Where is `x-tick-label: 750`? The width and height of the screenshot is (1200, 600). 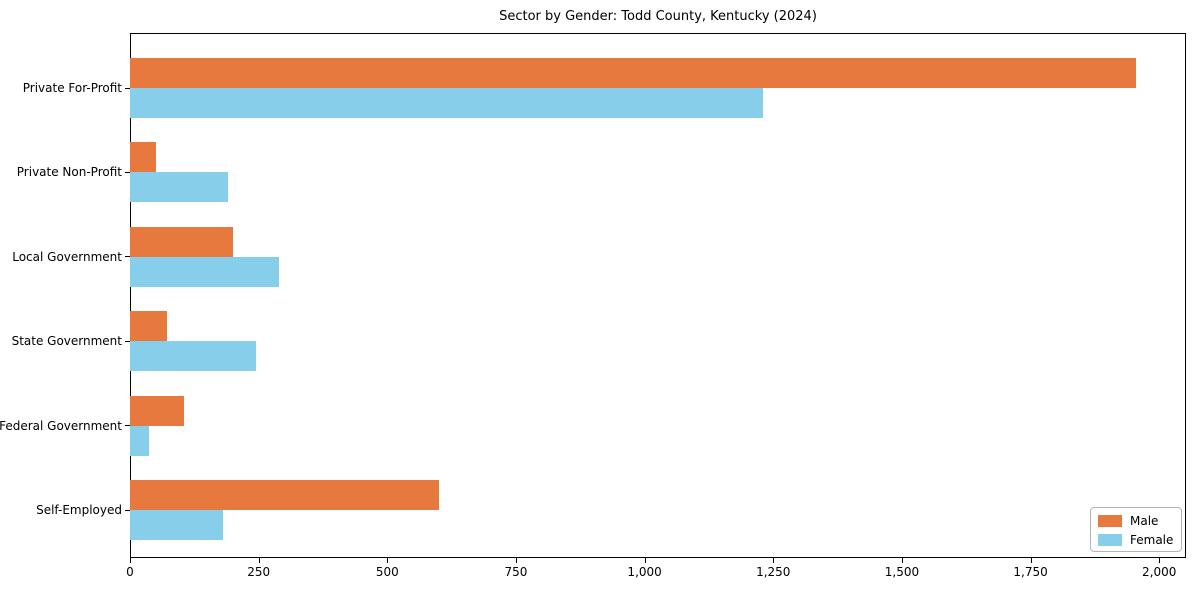 x-tick-label: 750 is located at coordinates (516, 572).